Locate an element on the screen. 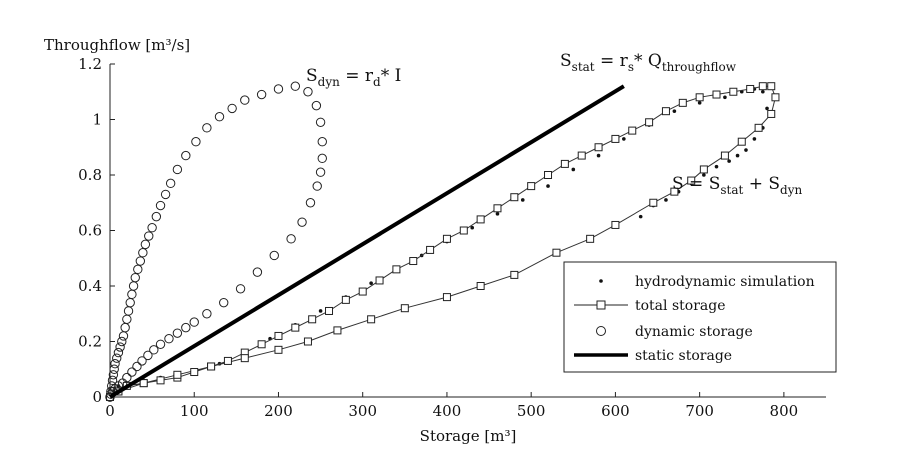 Image resolution: width=910 pixels, height=453 pixels. y-tick-label: 0 is located at coordinates (97, 397).